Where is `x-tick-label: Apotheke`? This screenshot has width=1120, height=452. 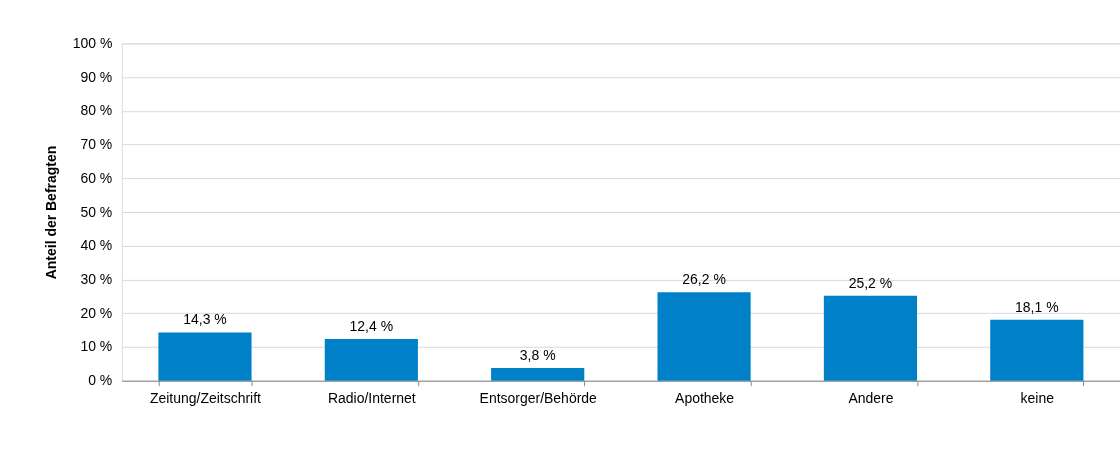
x-tick-label: Apotheke is located at coordinates (705, 398).